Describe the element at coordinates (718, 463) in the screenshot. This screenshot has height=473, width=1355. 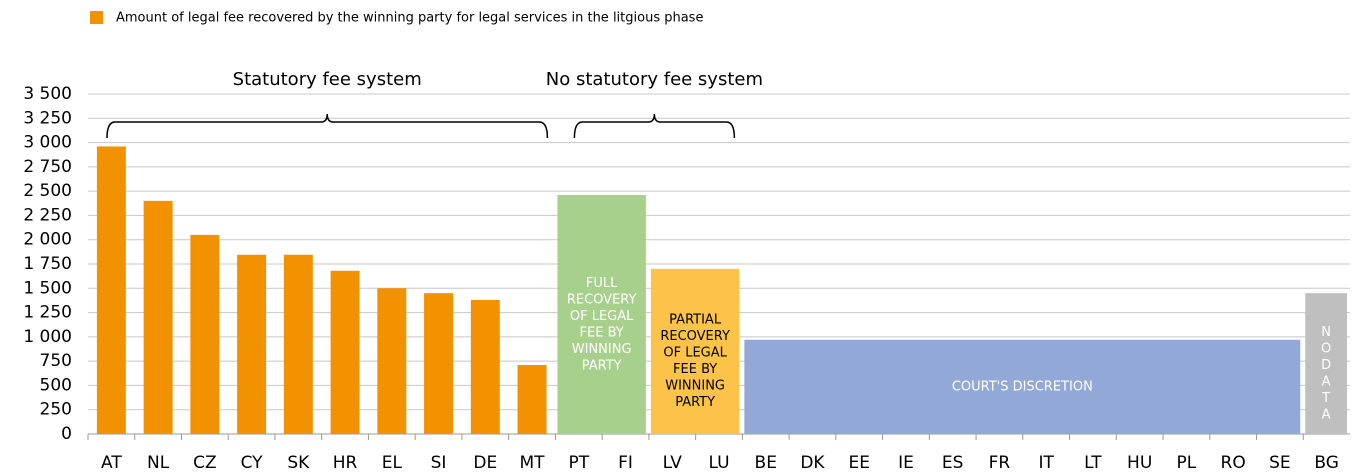
I see `x-tick-label: LU` at that location.